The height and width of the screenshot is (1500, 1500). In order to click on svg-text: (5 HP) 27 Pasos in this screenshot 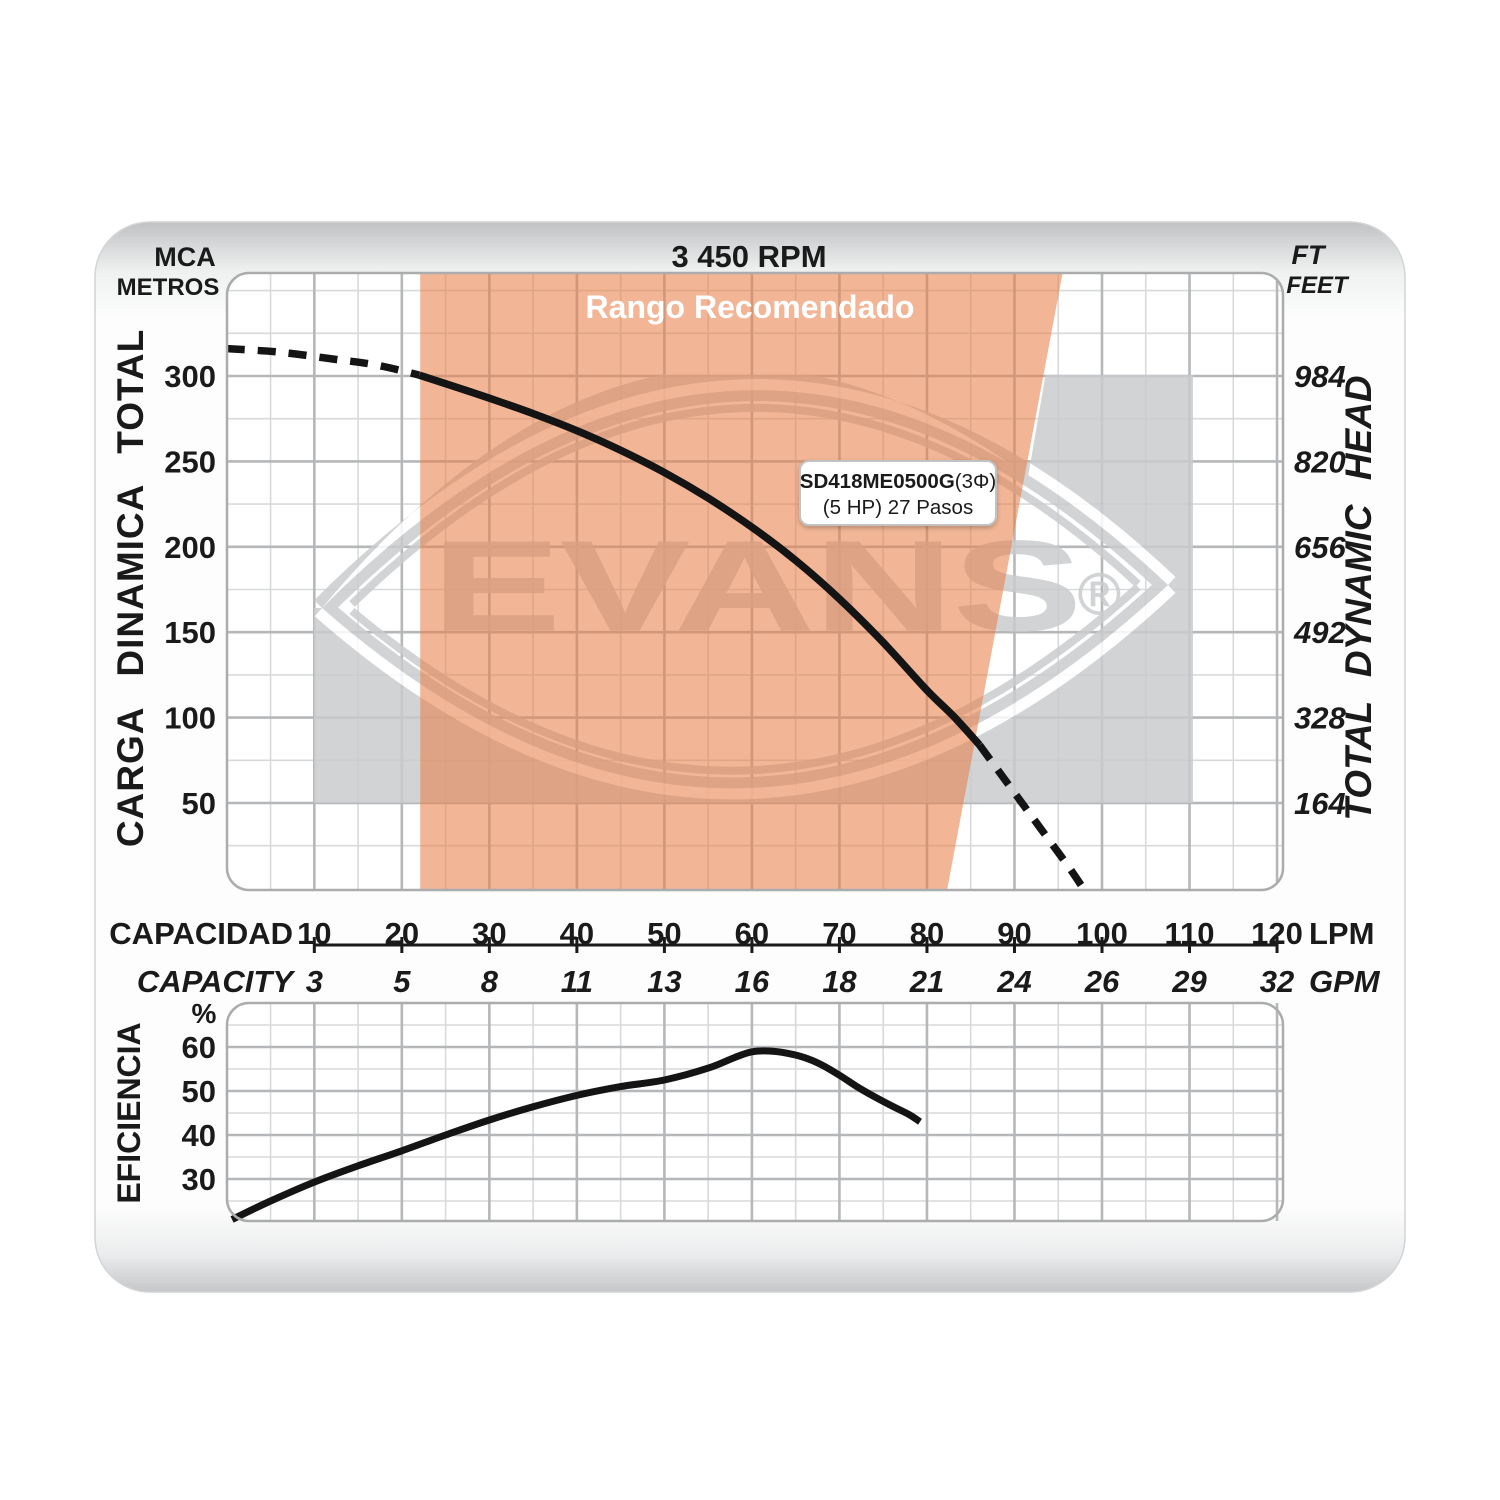, I will do `click(898, 507)`.